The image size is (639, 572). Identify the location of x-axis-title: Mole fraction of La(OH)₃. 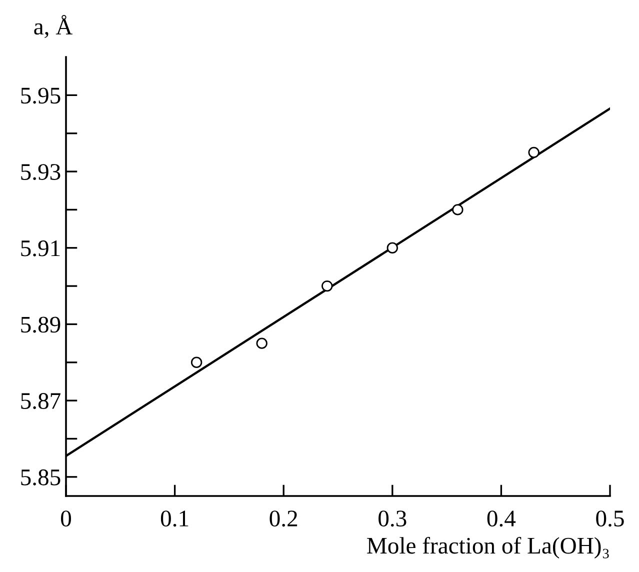
(488, 547).